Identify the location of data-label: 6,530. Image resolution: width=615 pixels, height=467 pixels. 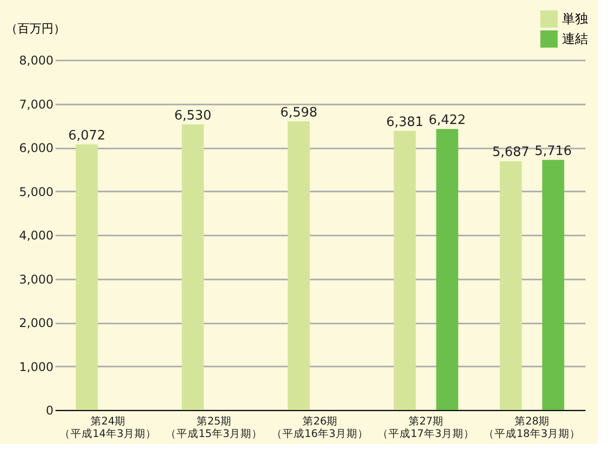
(193, 116).